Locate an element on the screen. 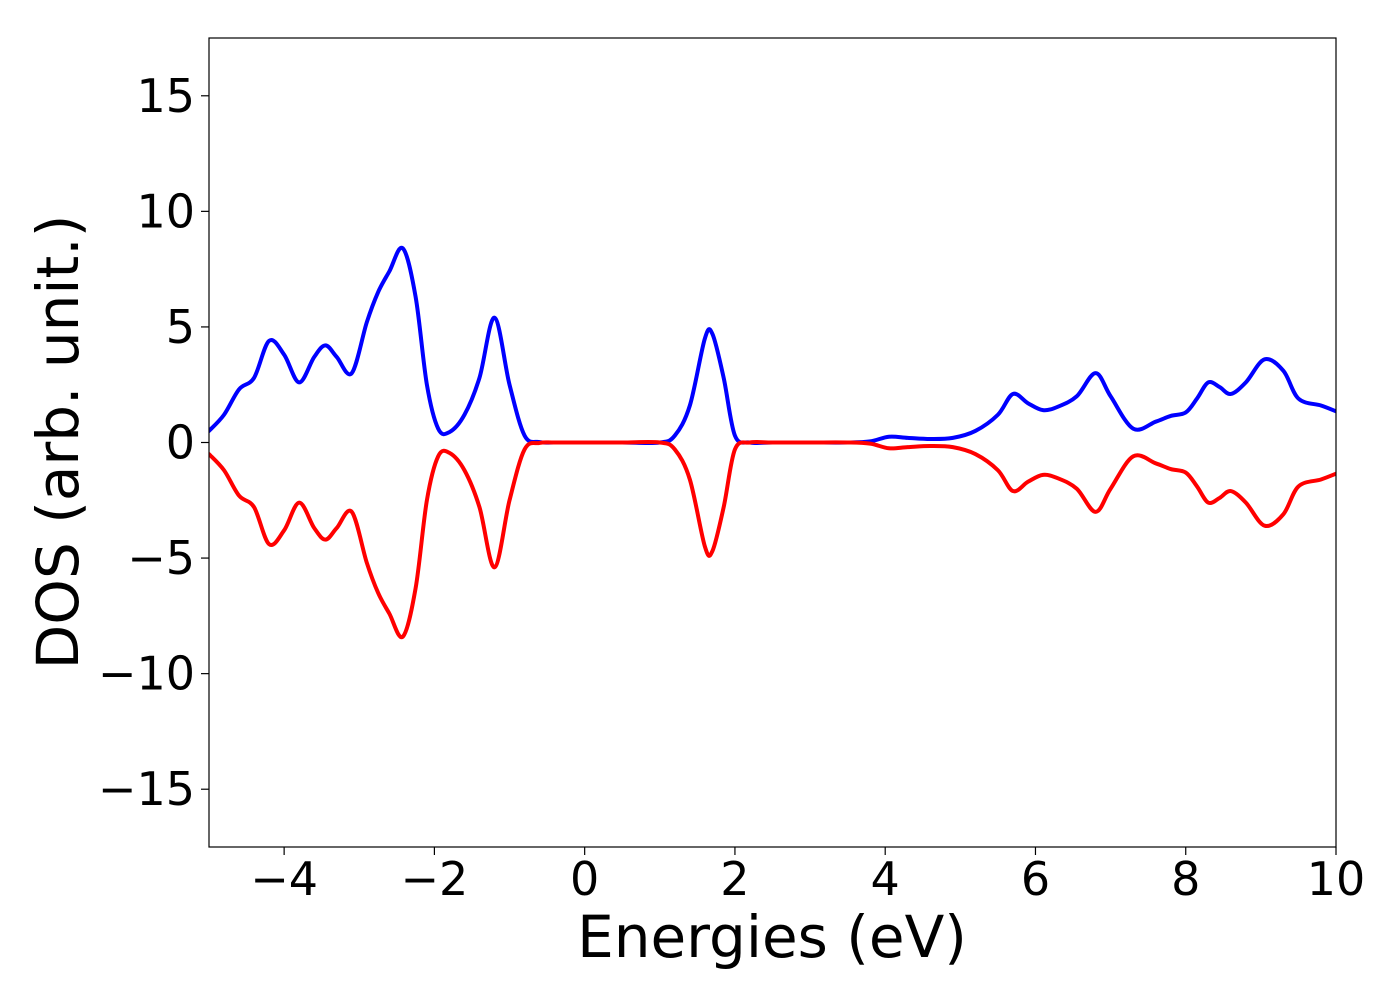 The width and height of the screenshot is (1400, 1000). y-tick-label: 15 is located at coordinates (165, 96).